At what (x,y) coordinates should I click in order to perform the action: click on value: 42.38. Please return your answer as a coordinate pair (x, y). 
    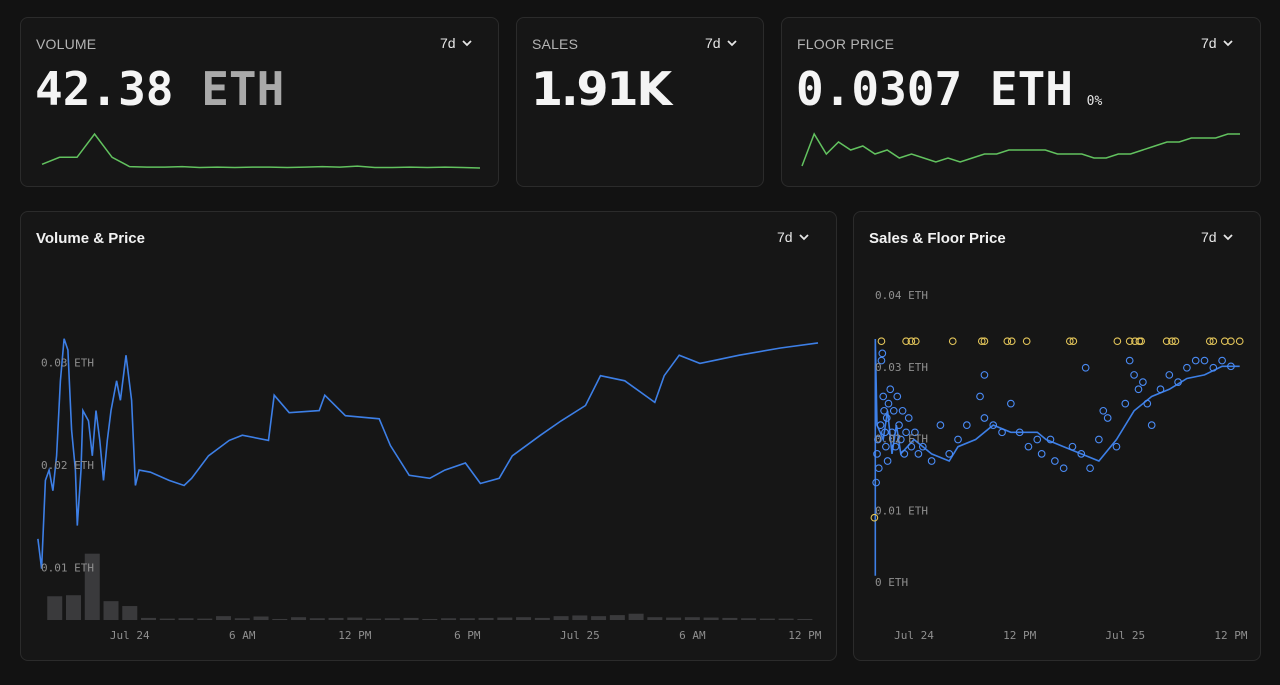
    Looking at the image, I should click on (104, 89).